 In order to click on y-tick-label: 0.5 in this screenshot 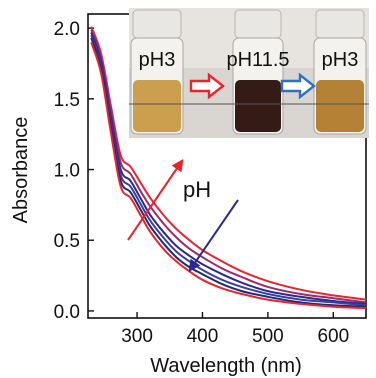, I will do `click(67, 241)`.